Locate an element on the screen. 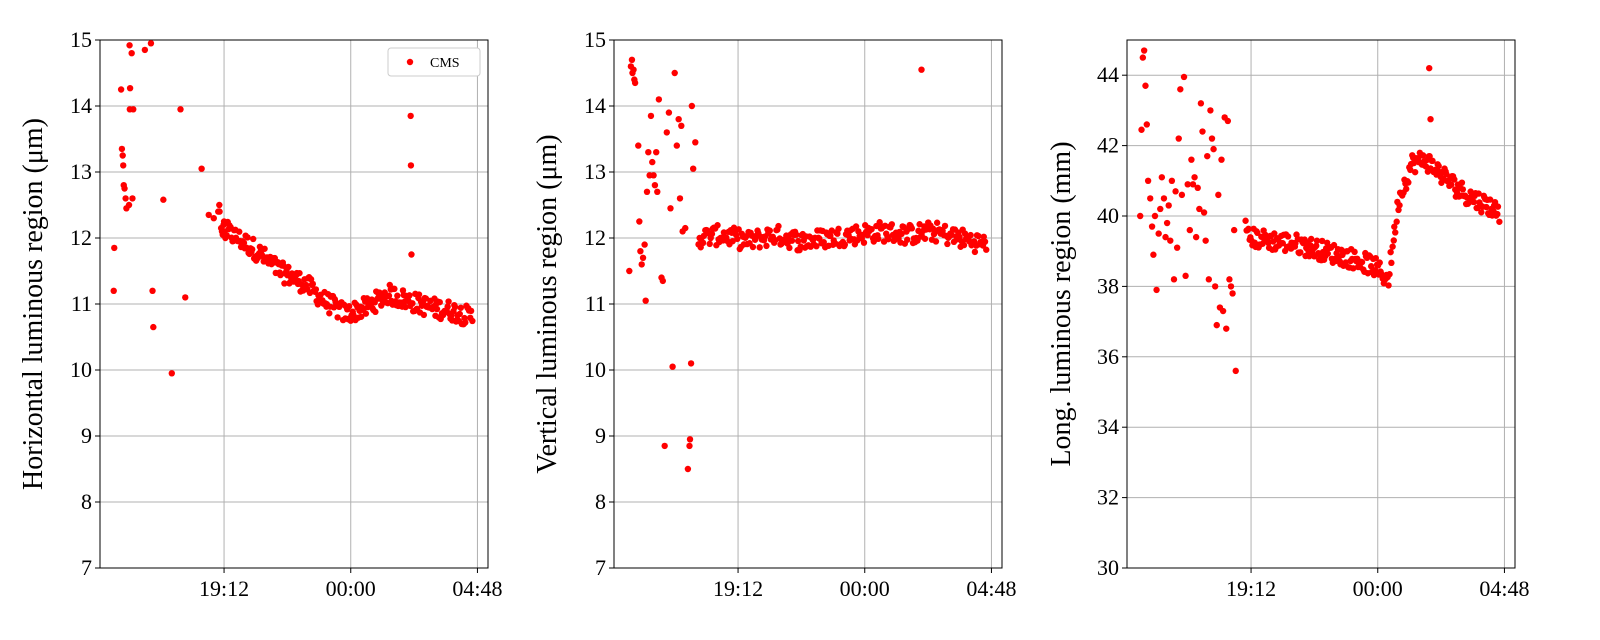 This screenshot has width=1600, height=640. y-tick-label: 11 is located at coordinates (595, 303).